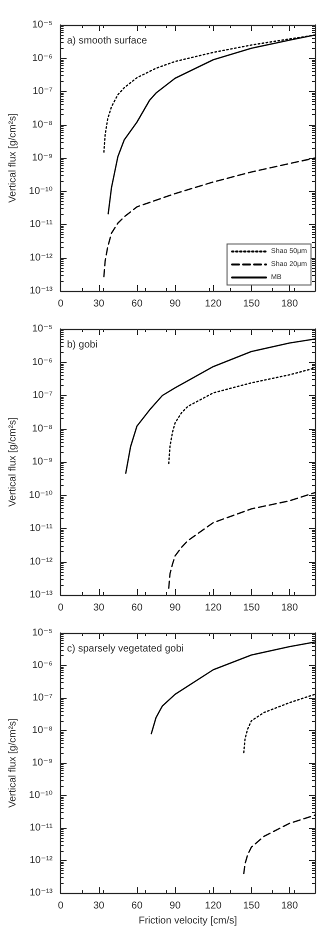 The height and width of the screenshot is (931, 327). What do you see at coordinates (107, 41) in the screenshot?
I see `text: a) smooth surface` at bounding box center [107, 41].